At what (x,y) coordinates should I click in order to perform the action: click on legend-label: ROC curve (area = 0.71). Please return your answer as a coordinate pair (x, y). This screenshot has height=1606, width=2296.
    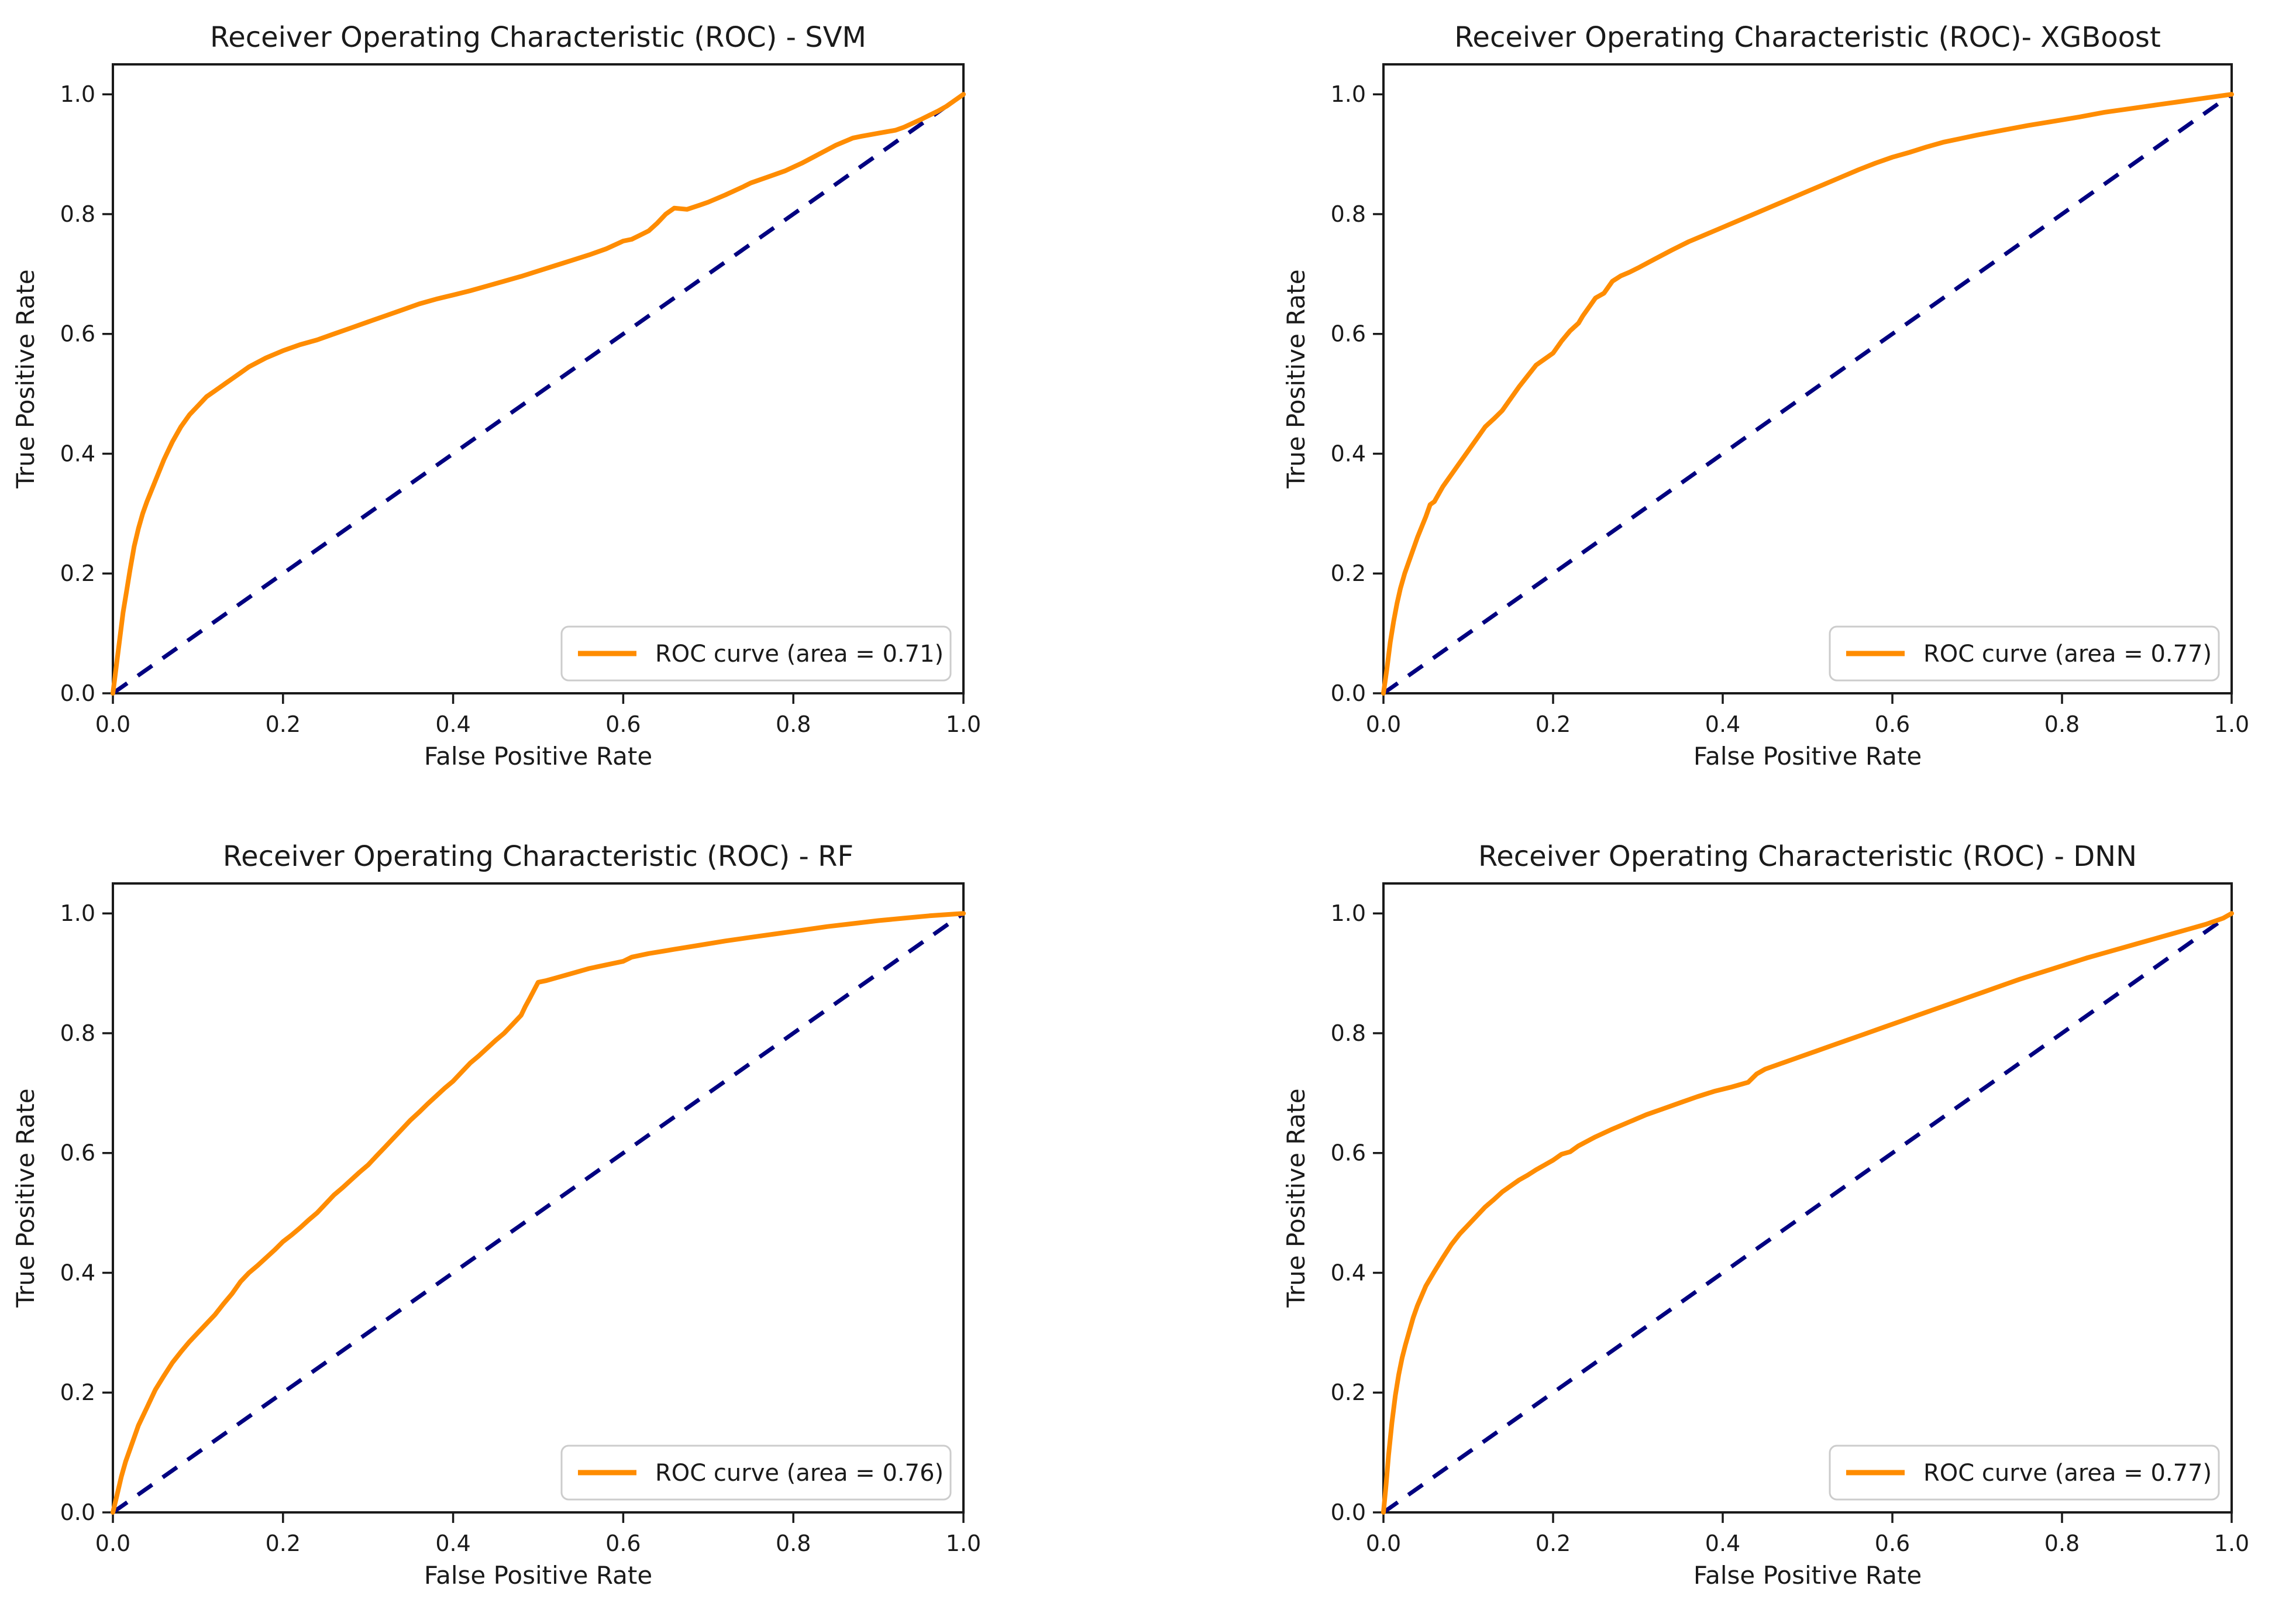
    Looking at the image, I should click on (799, 654).